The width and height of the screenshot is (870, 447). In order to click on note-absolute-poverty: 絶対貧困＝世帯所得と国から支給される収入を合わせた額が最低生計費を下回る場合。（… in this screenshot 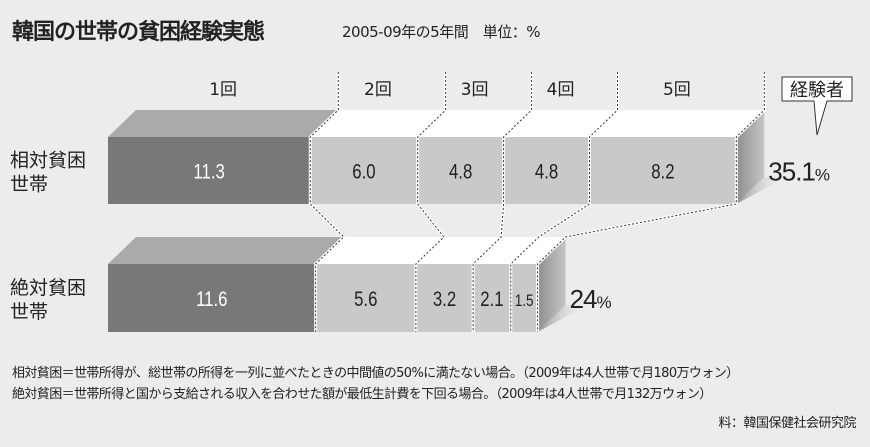, I will do `click(362, 394)`.